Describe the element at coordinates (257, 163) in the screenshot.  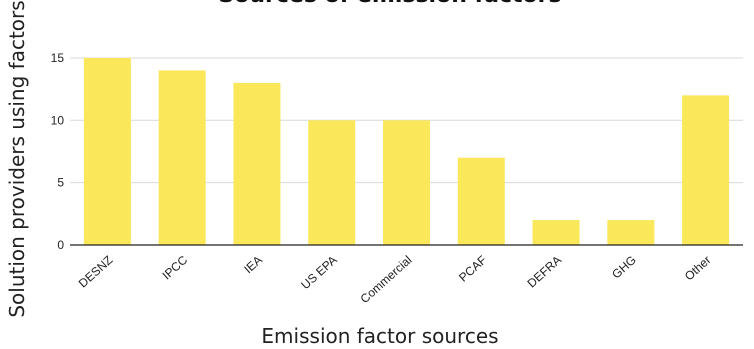
I see `bar-iea` at that location.